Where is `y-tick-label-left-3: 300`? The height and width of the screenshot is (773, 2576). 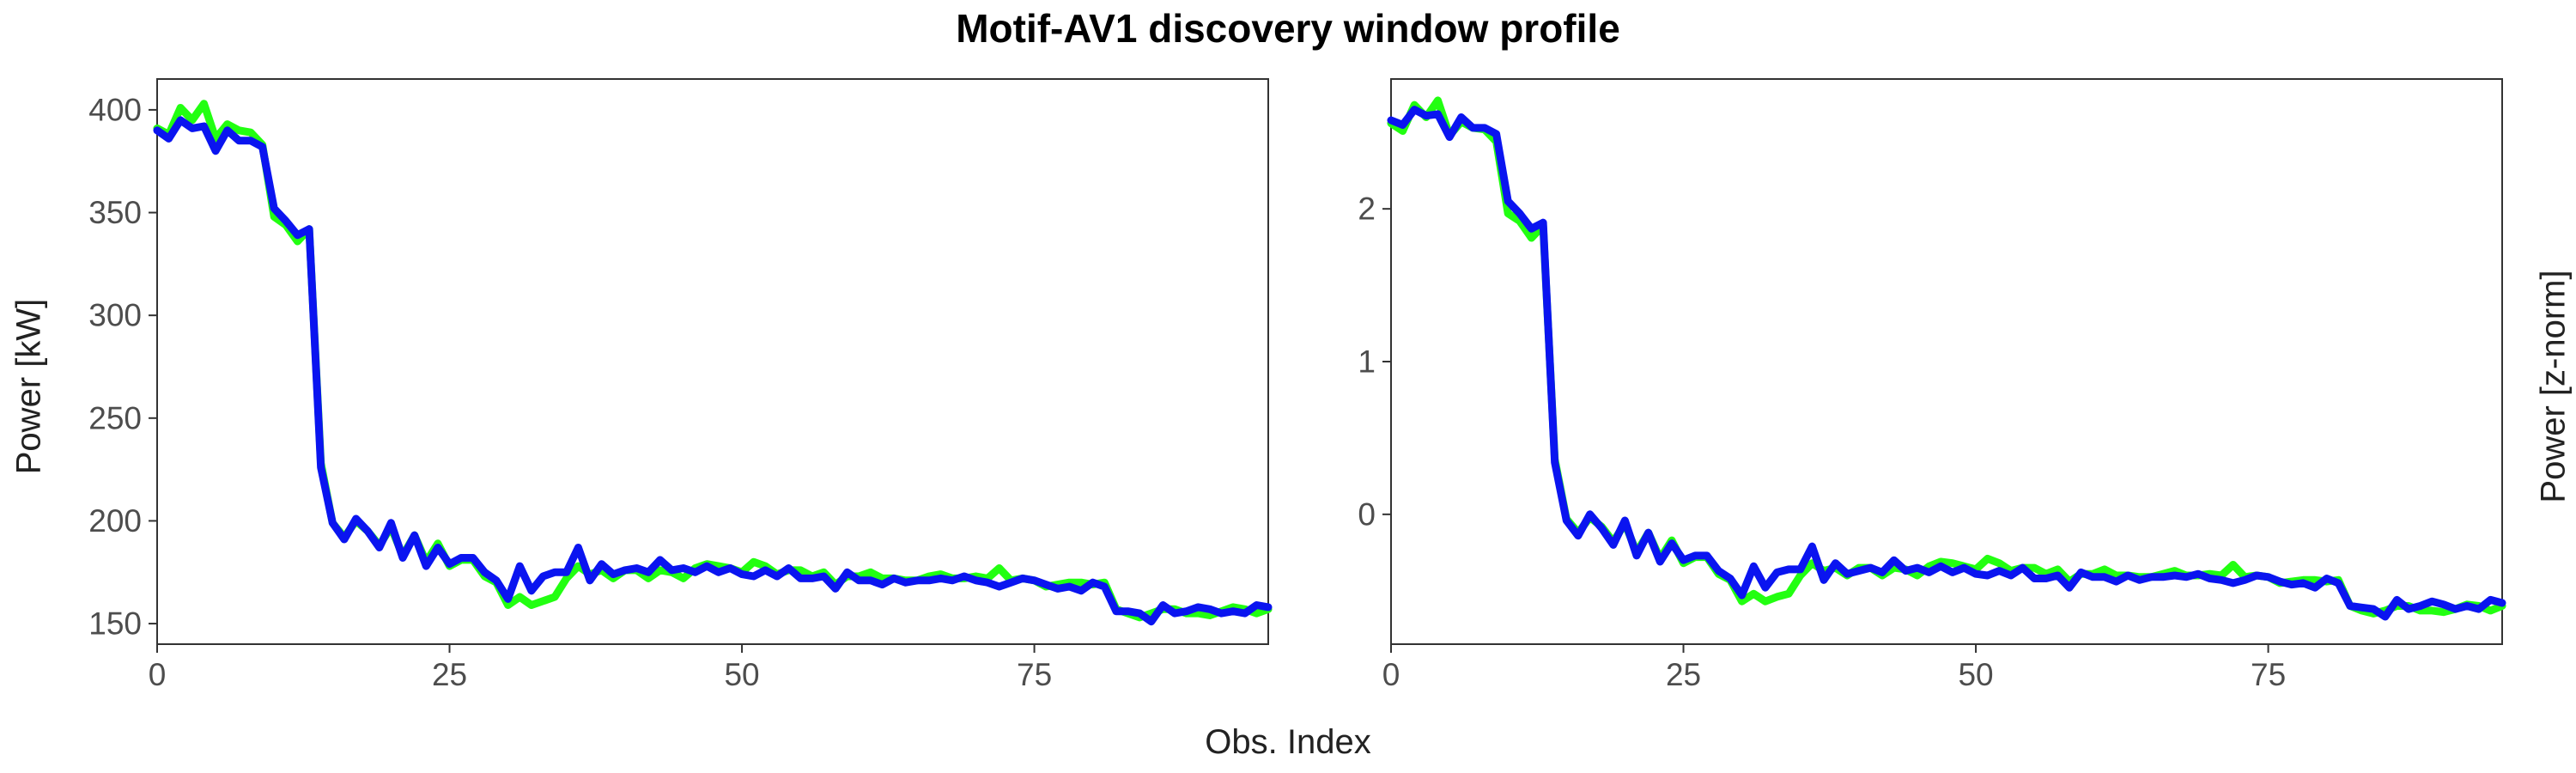
y-tick-label-left-3: 300 is located at coordinates (115, 315).